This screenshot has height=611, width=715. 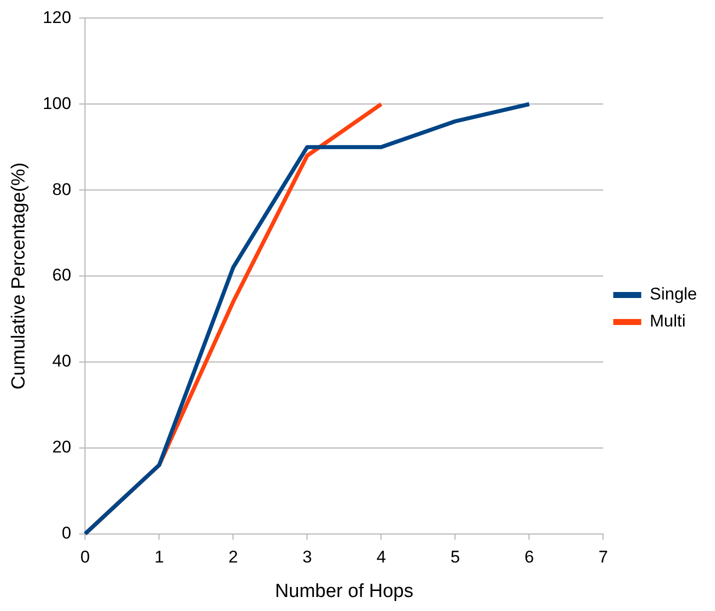 I want to click on x-tick-label: 2, so click(x=233, y=557).